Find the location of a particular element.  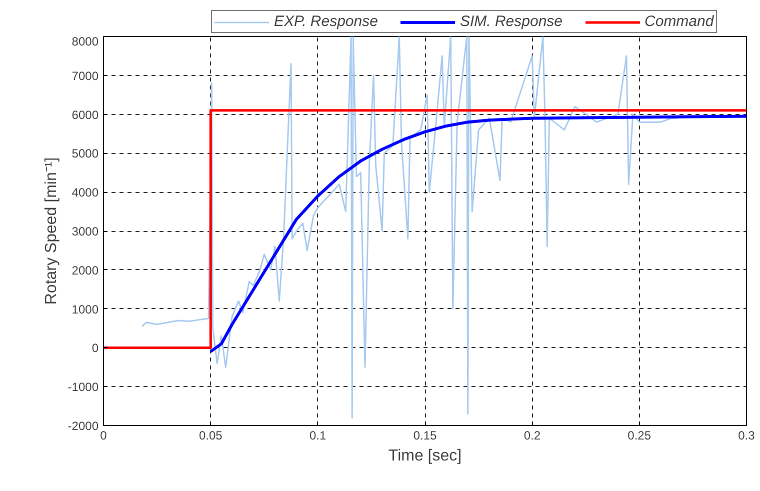

x-tick-label: 0 is located at coordinates (104, 435).